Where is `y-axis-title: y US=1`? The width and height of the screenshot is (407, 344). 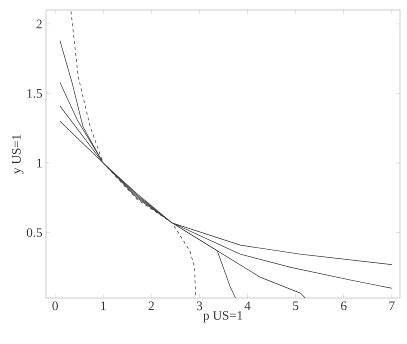
y-axis-title: y US=1 is located at coordinates (18, 154).